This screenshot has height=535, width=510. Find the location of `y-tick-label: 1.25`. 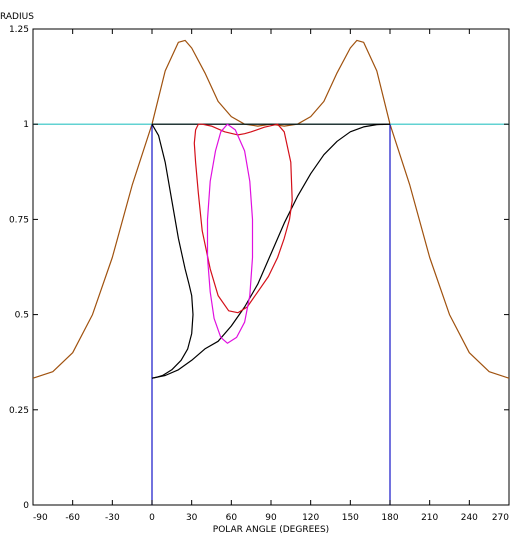

y-tick-label: 1.25 is located at coordinates (19, 30).